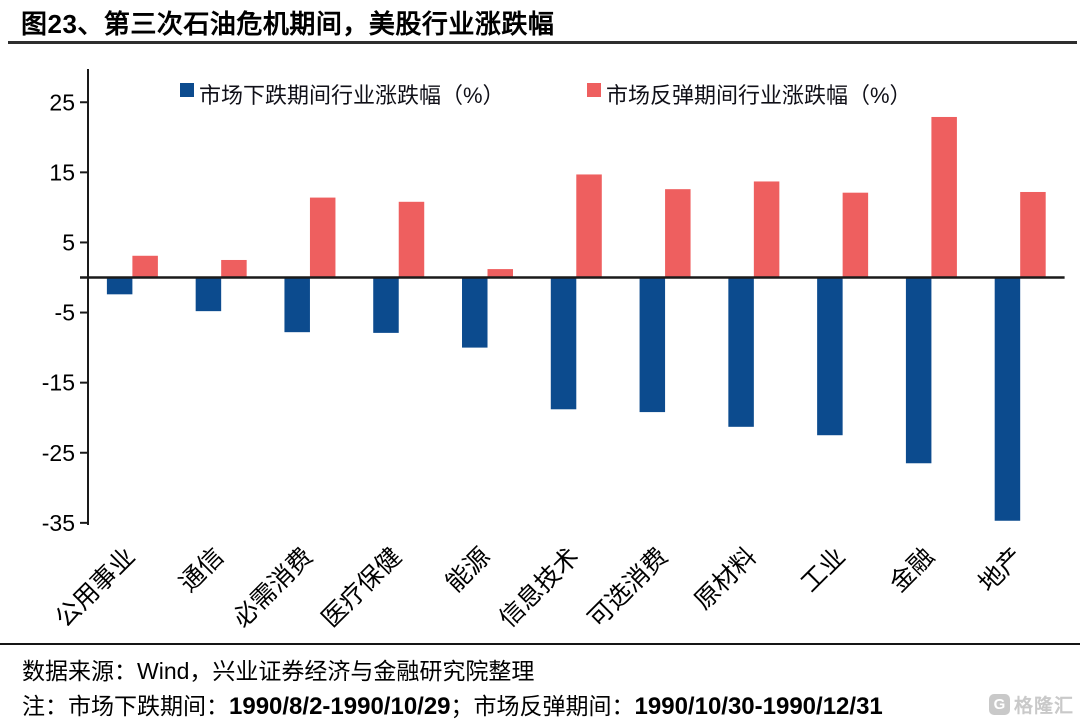 This screenshot has height=721, width=1080. I want to click on legend-item-decline: 市场下跌期间行业涨跌幅（%）, so click(342, 94).